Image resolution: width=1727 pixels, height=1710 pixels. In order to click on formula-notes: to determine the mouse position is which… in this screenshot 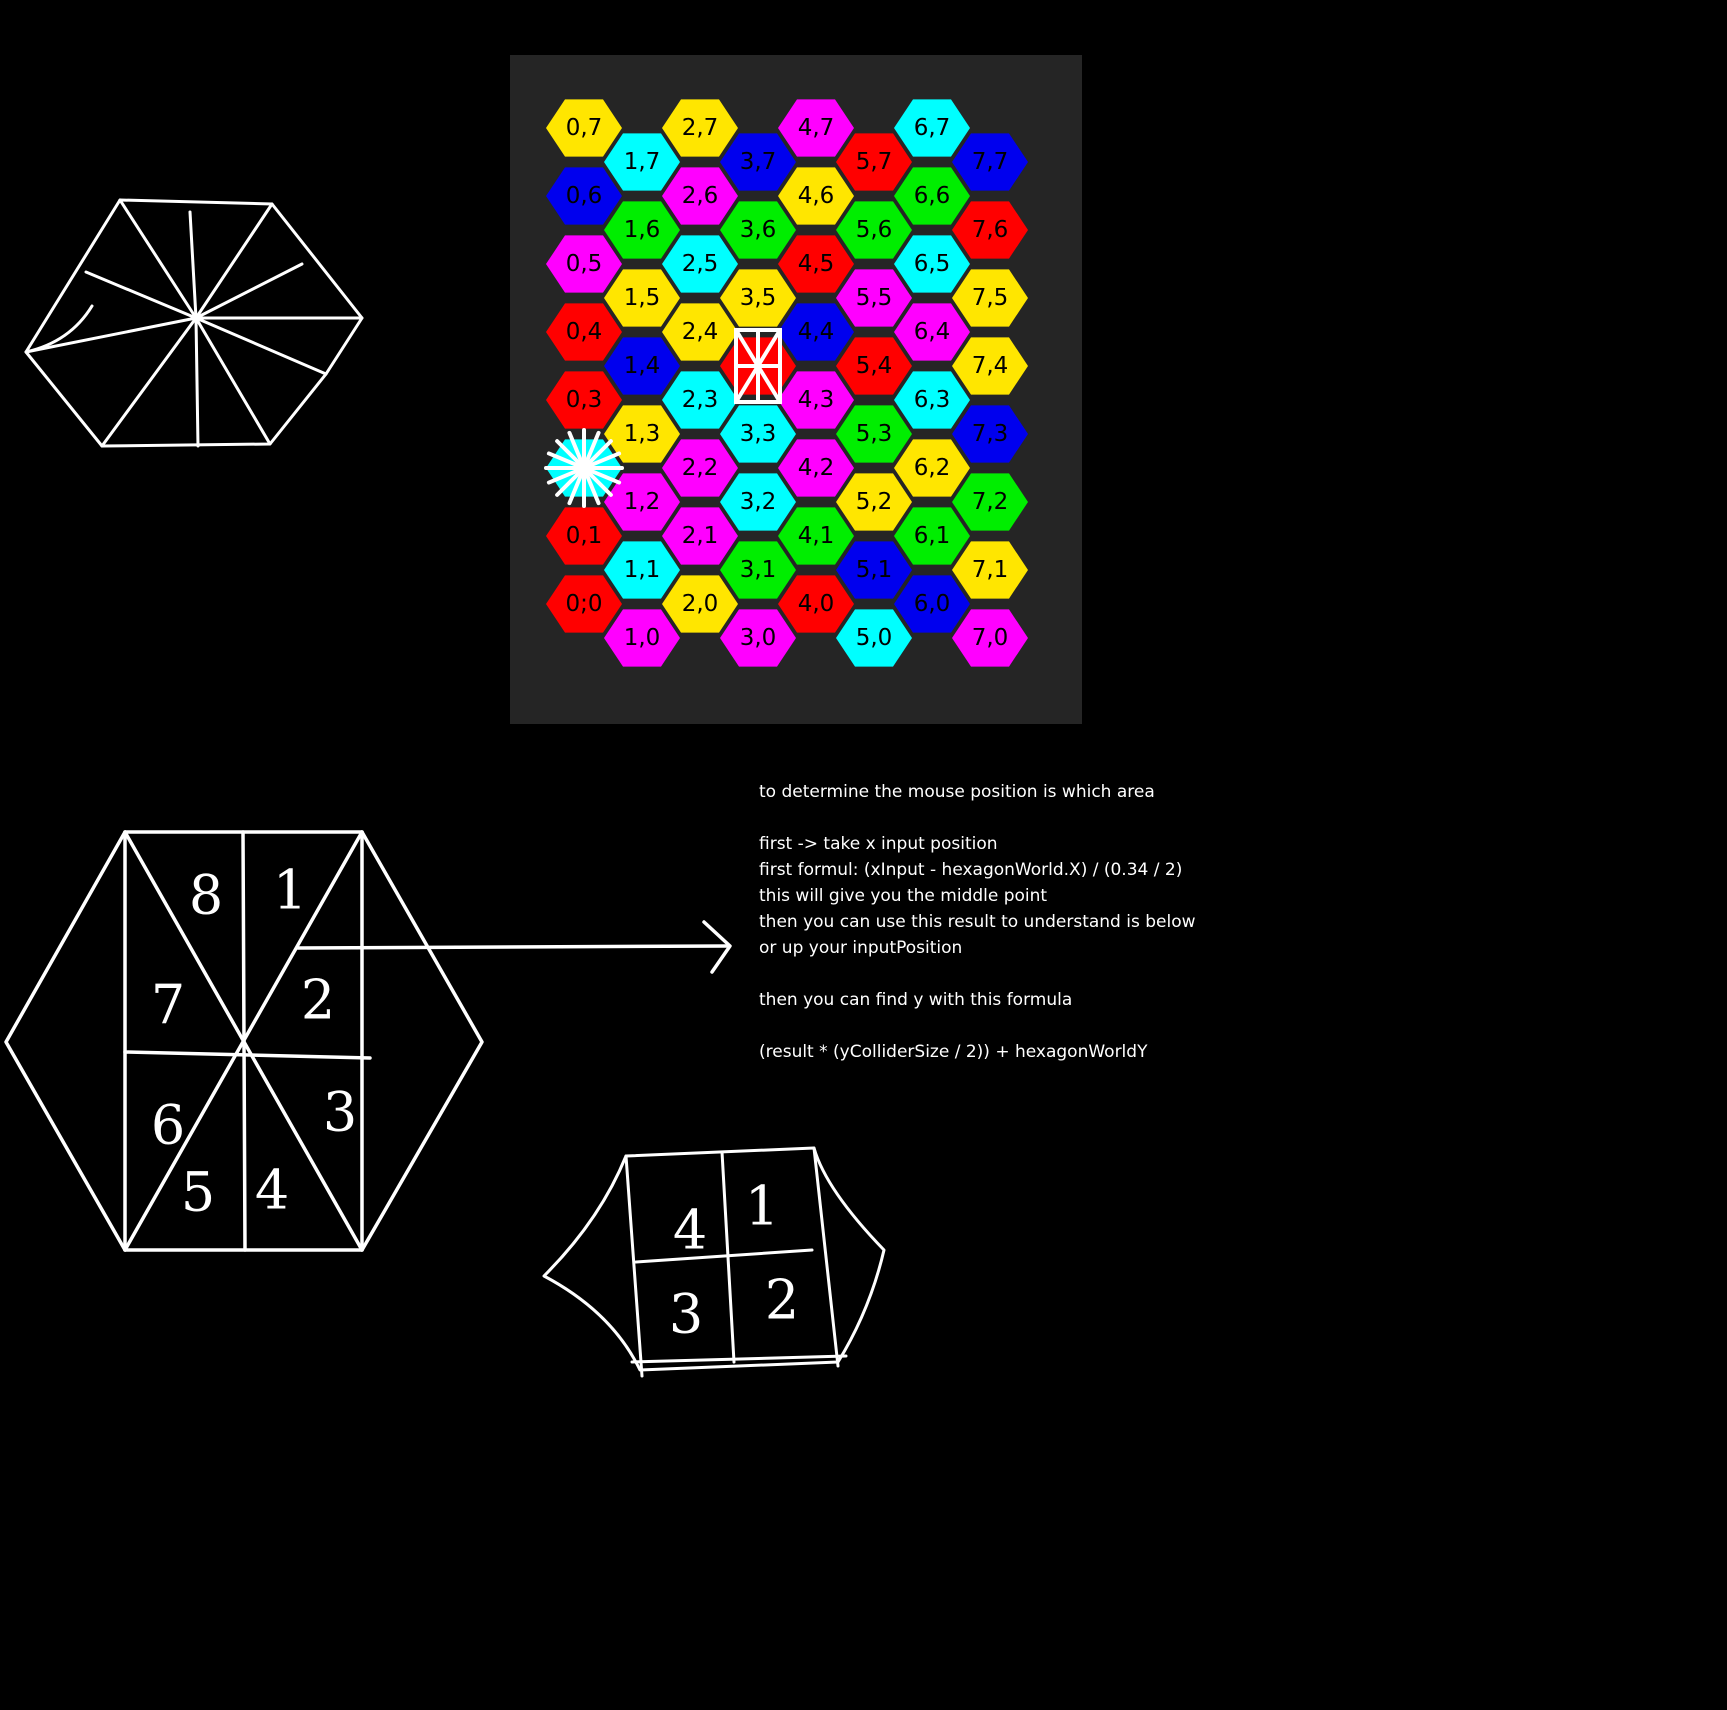, I will do `click(1019, 922)`.